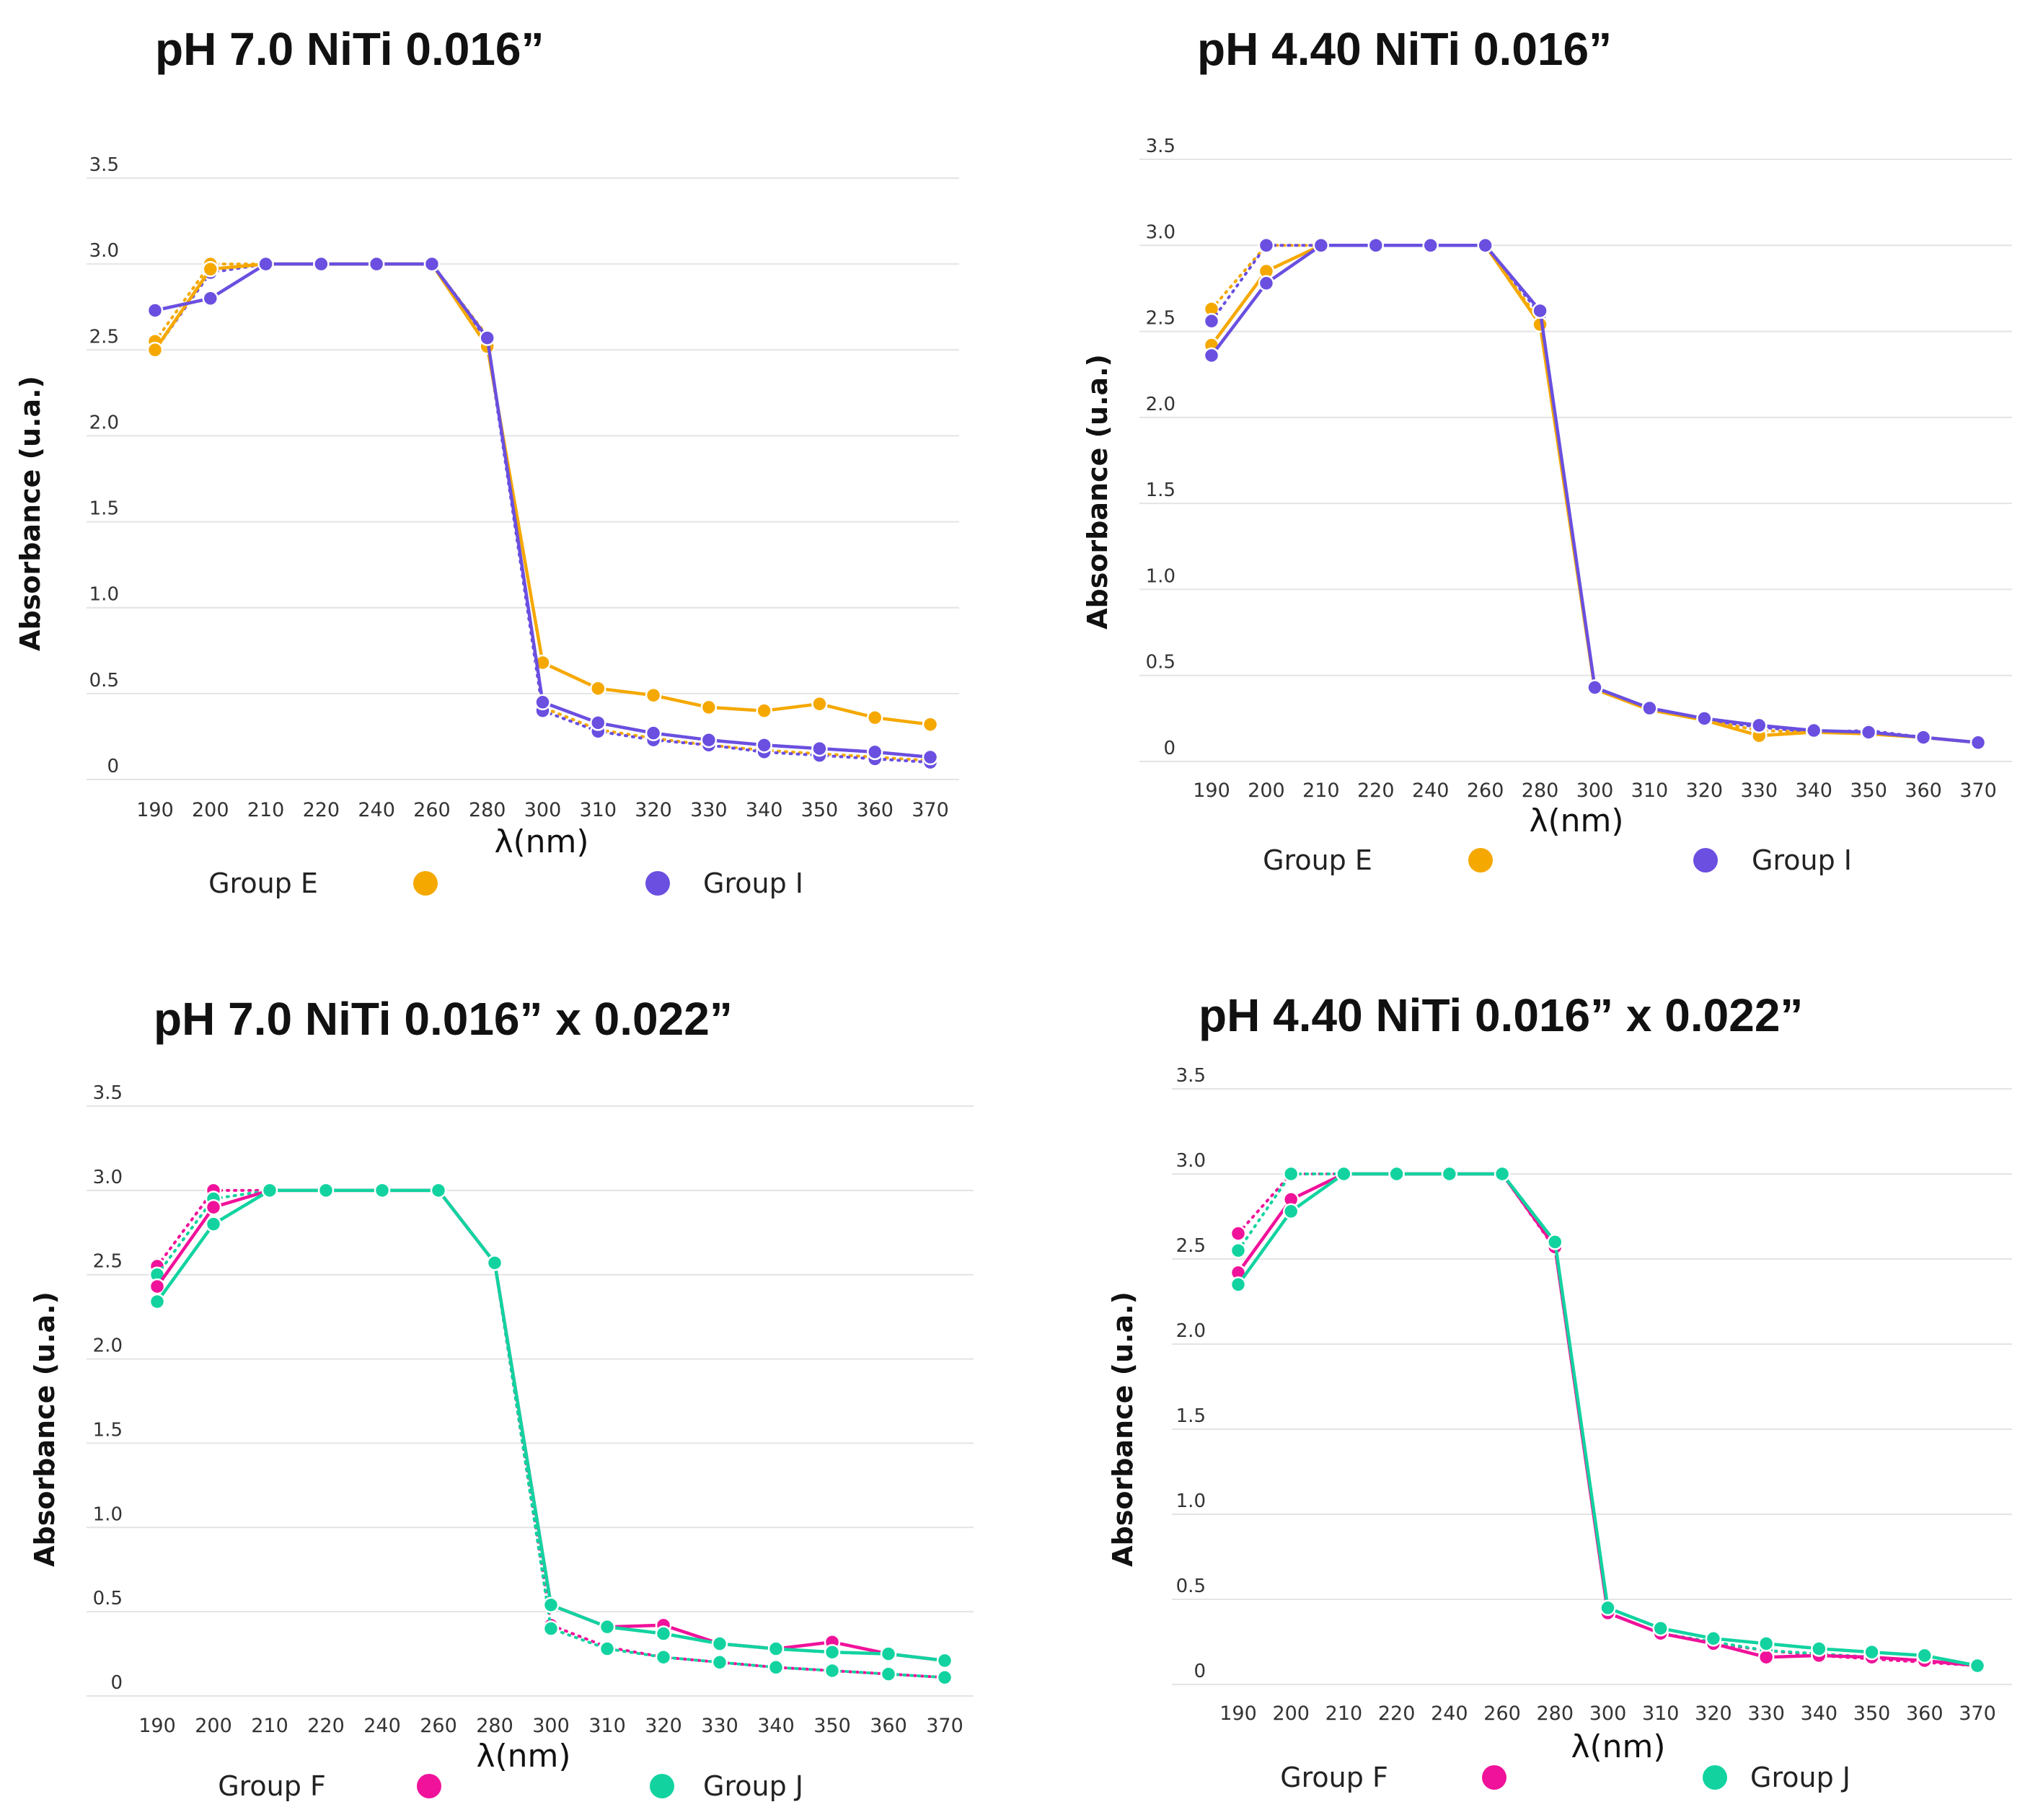 This screenshot has width=2025, height=1820. Describe the element at coordinates (1555, 1714) in the screenshot. I see `x-tick-label: 280` at that location.